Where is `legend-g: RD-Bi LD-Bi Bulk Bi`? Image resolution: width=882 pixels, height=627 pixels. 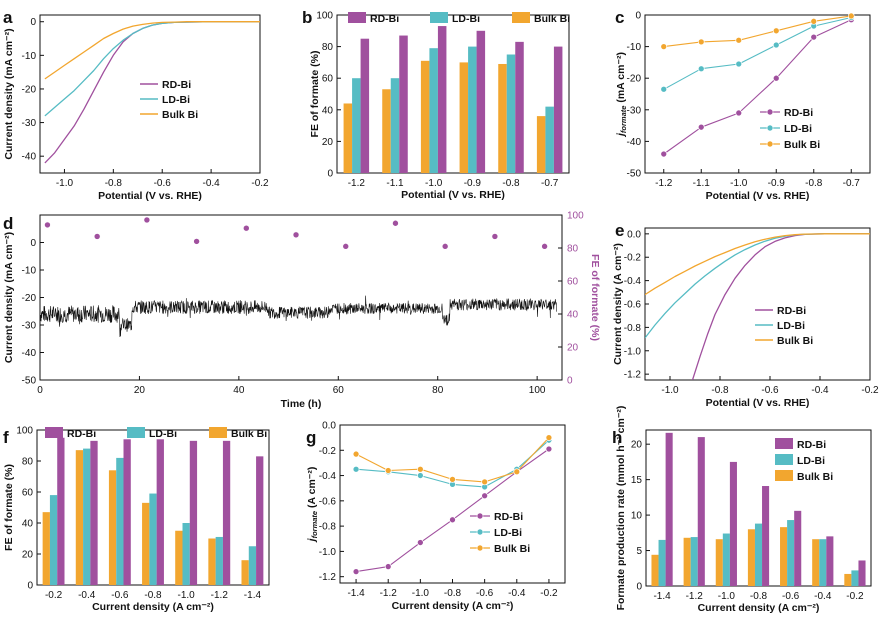
legend-g: RD-Bi LD-Bi Bulk Bi is located at coordinates (500, 533).